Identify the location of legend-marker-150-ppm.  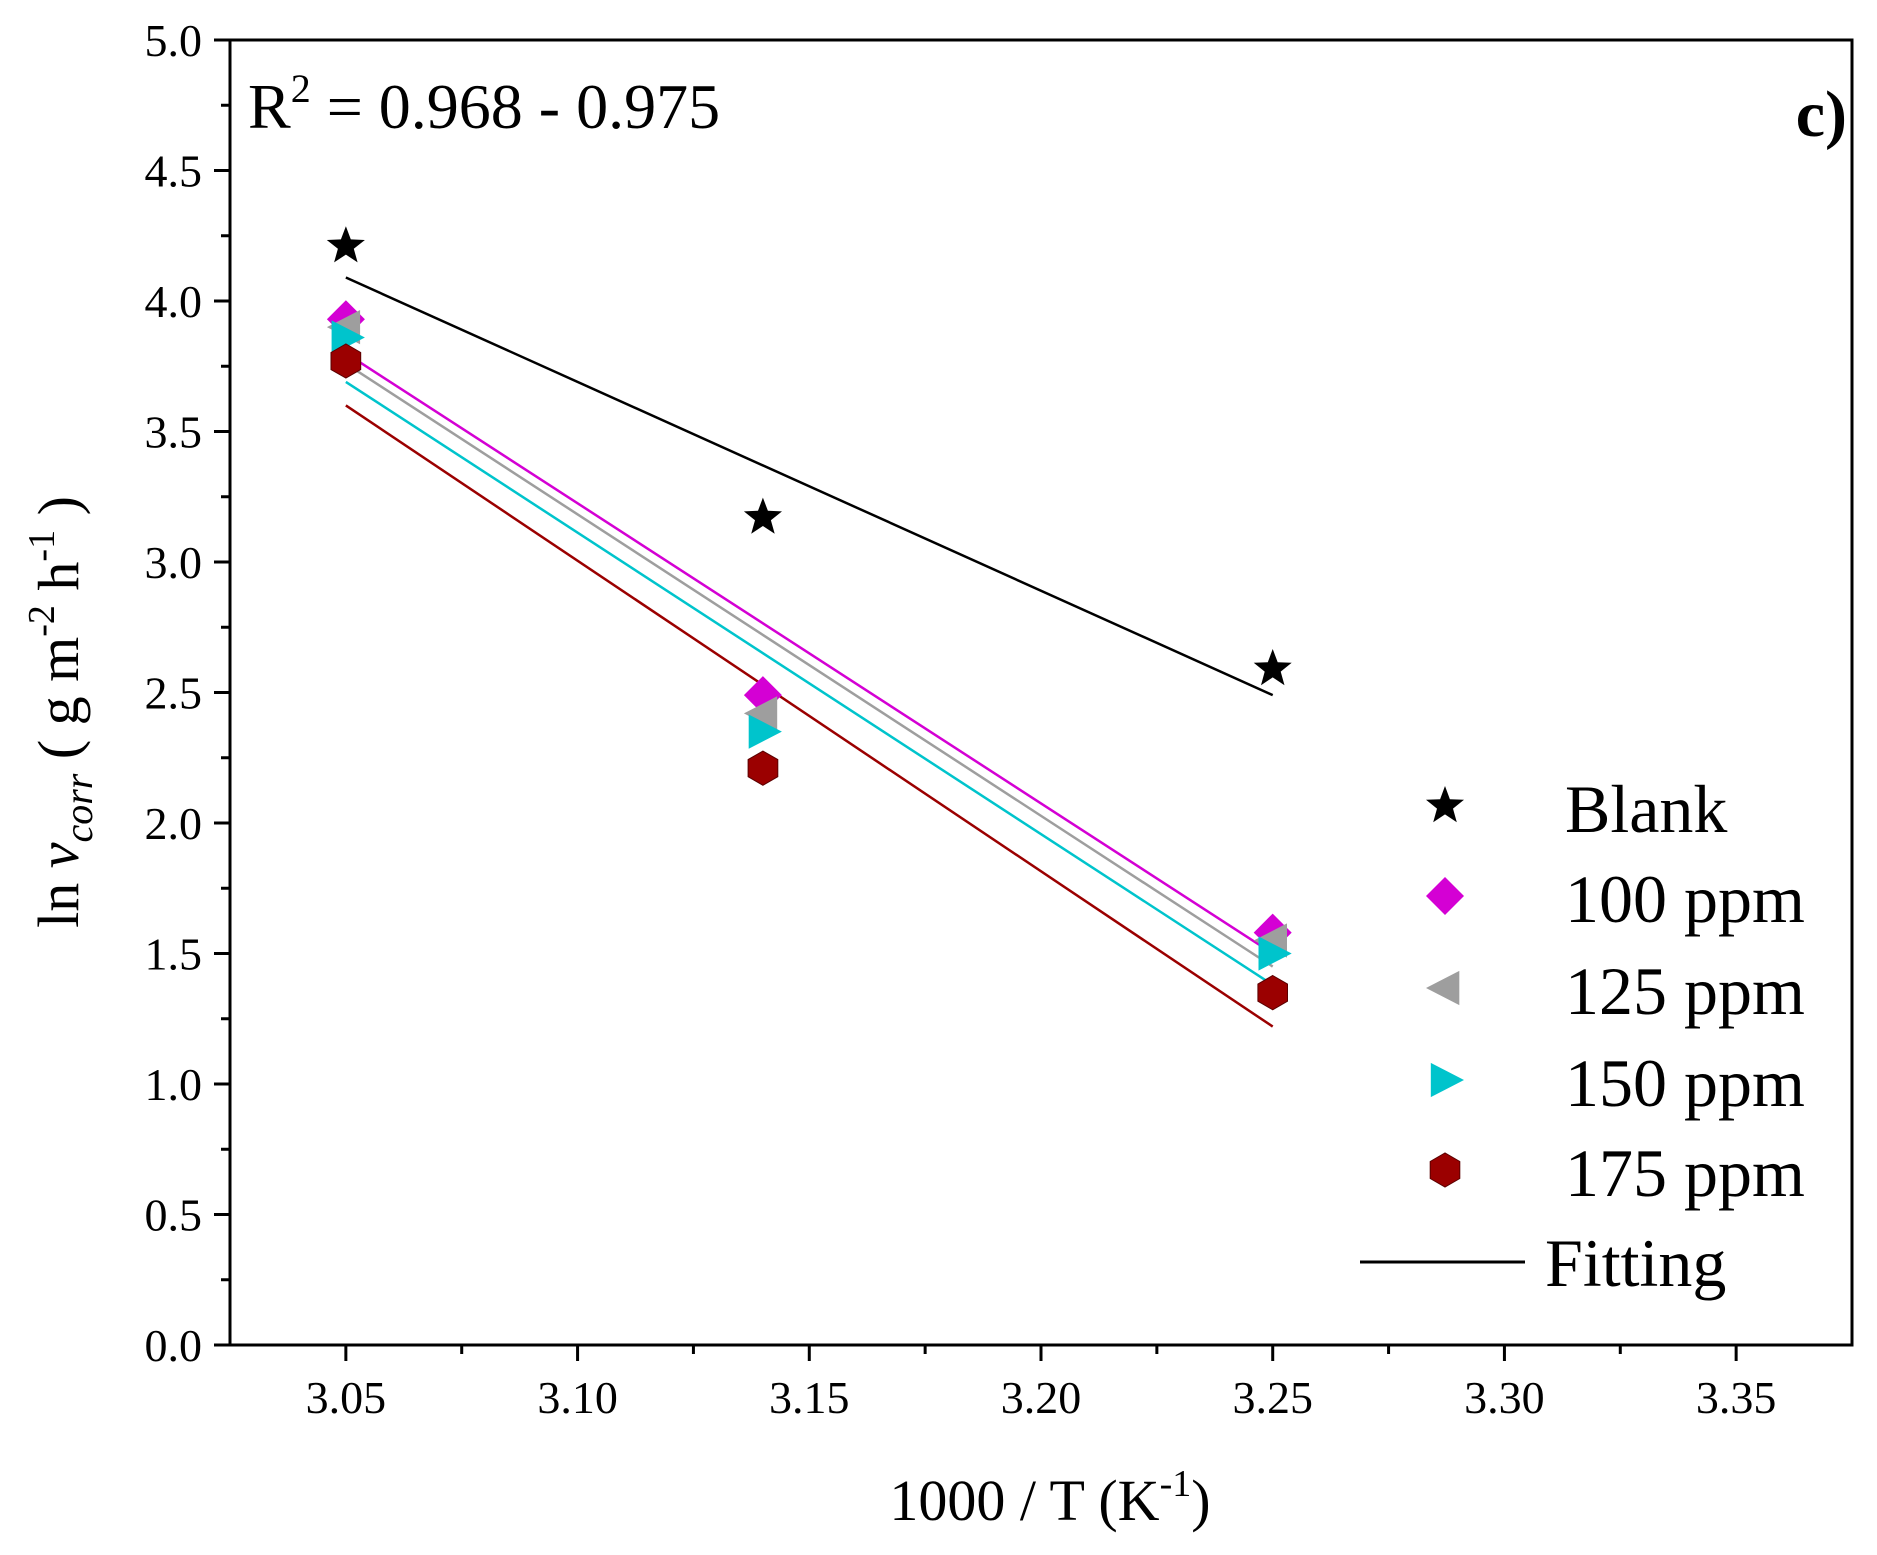
(1447, 1080).